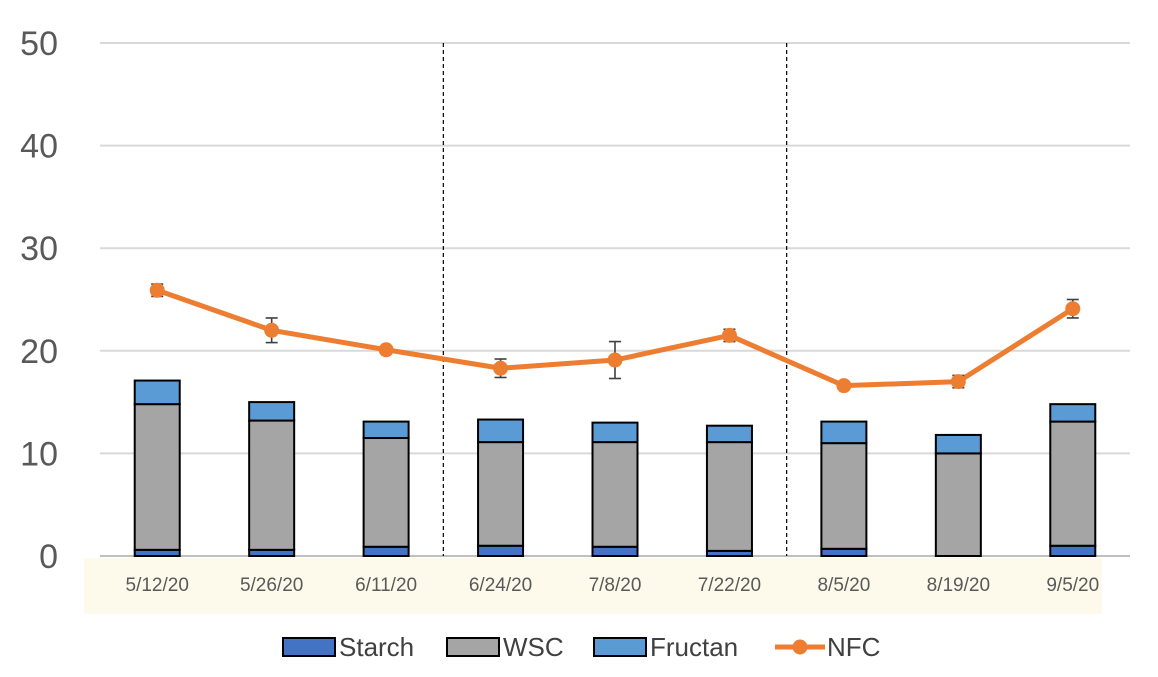 The width and height of the screenshot is (1158, 677). Describe the element at coordinates (615, 585) in the screenshot. I see `x-tick-label: 7/8/20` at that location.